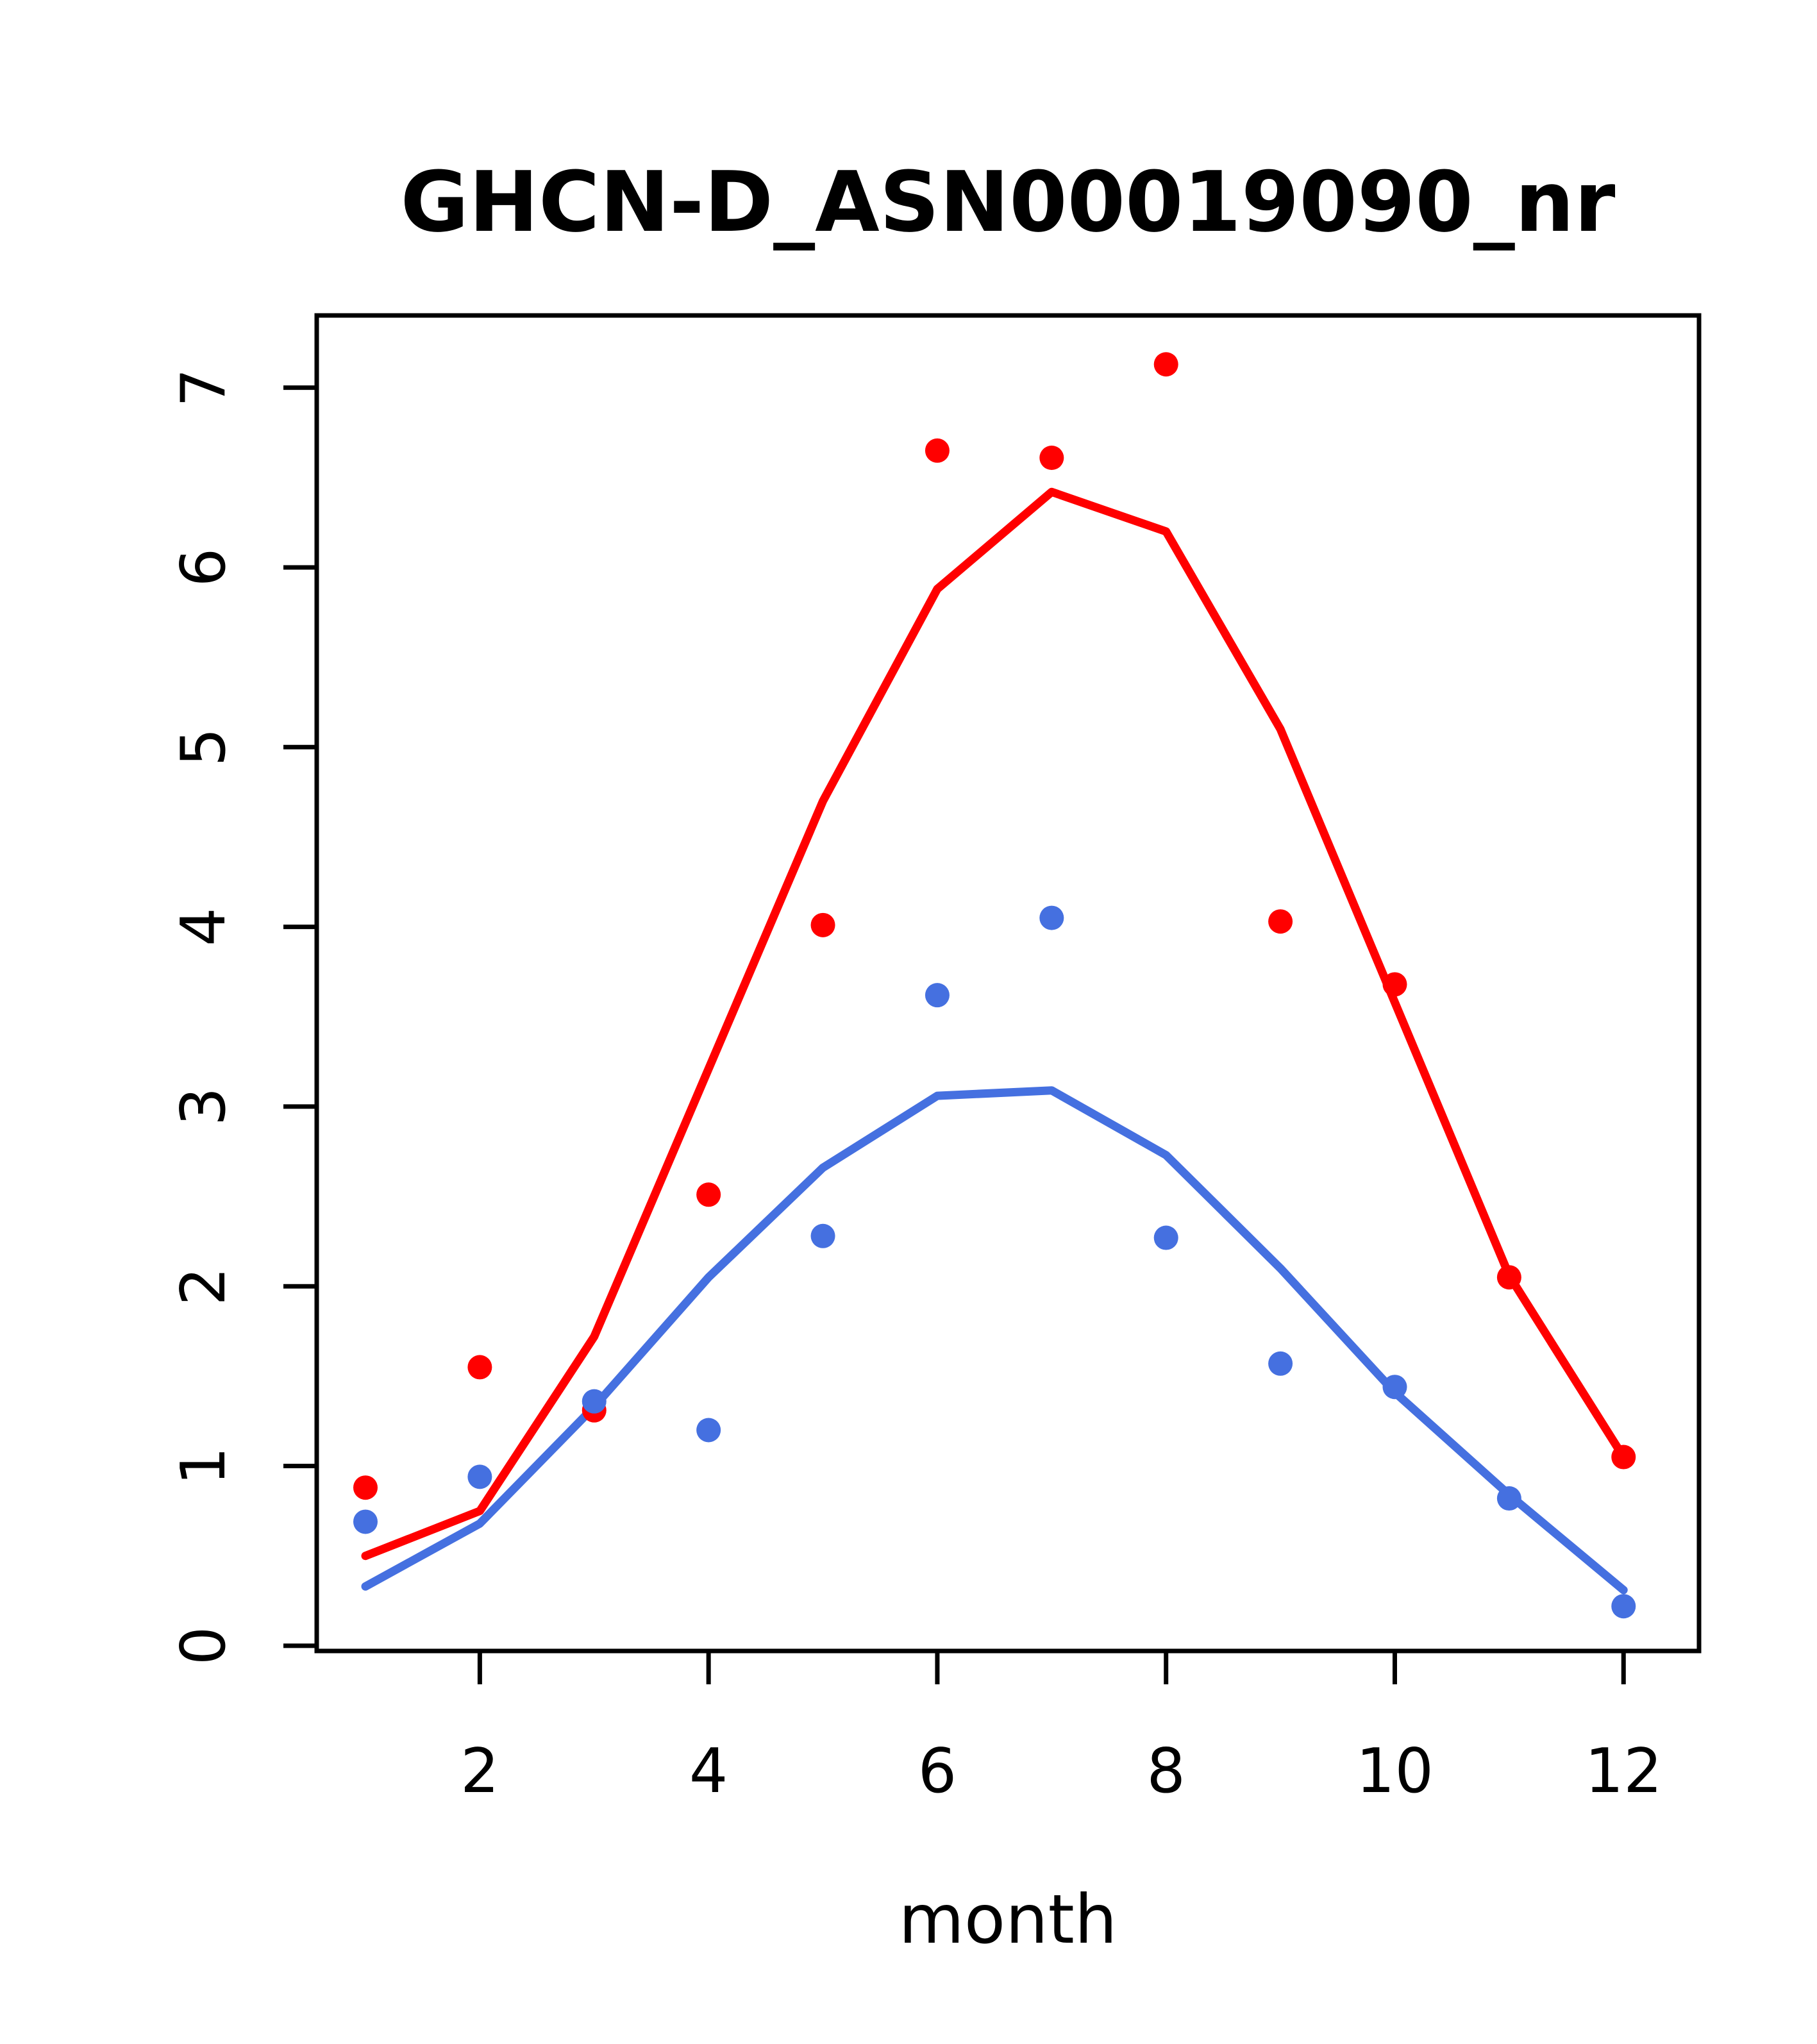  I want to click on x-tick-label: 2, so click(480, 1772).